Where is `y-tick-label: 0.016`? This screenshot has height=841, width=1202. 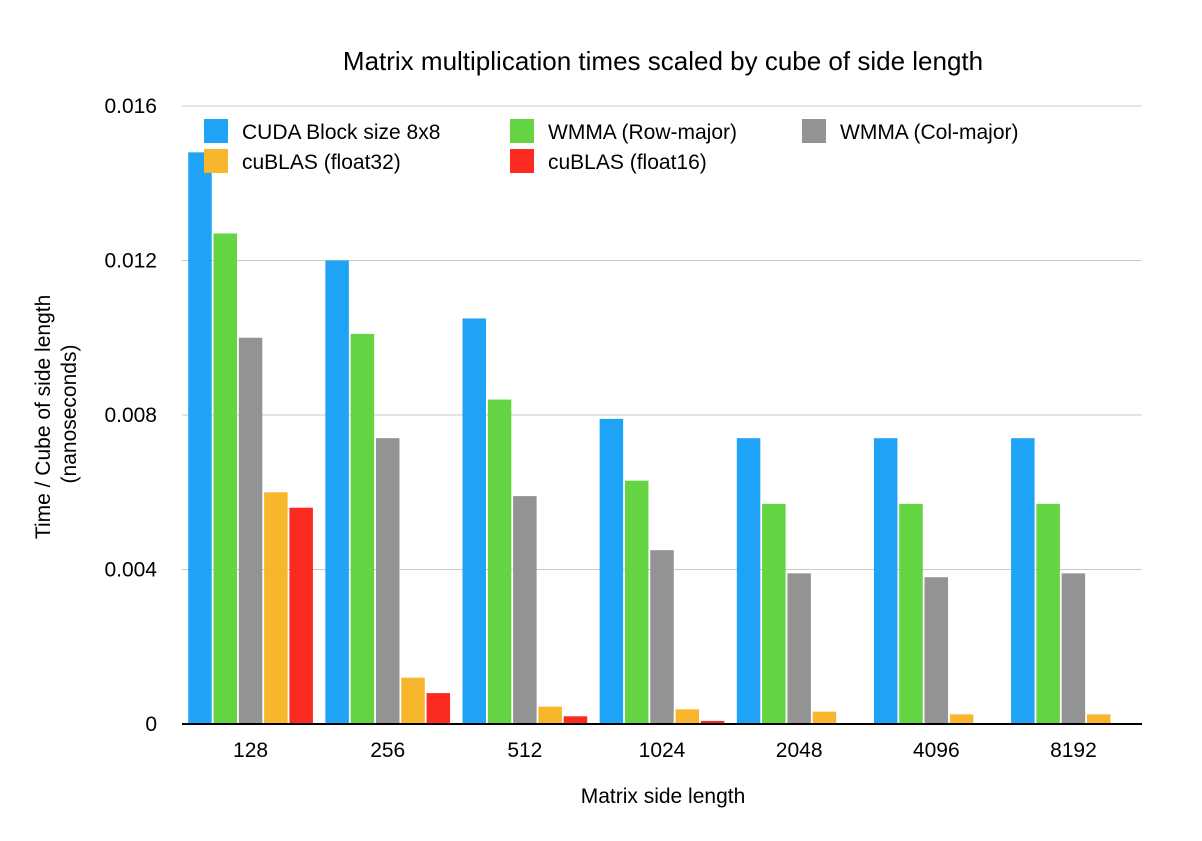 y-tick-label: 0.016 is located at coordinates (130, 106).